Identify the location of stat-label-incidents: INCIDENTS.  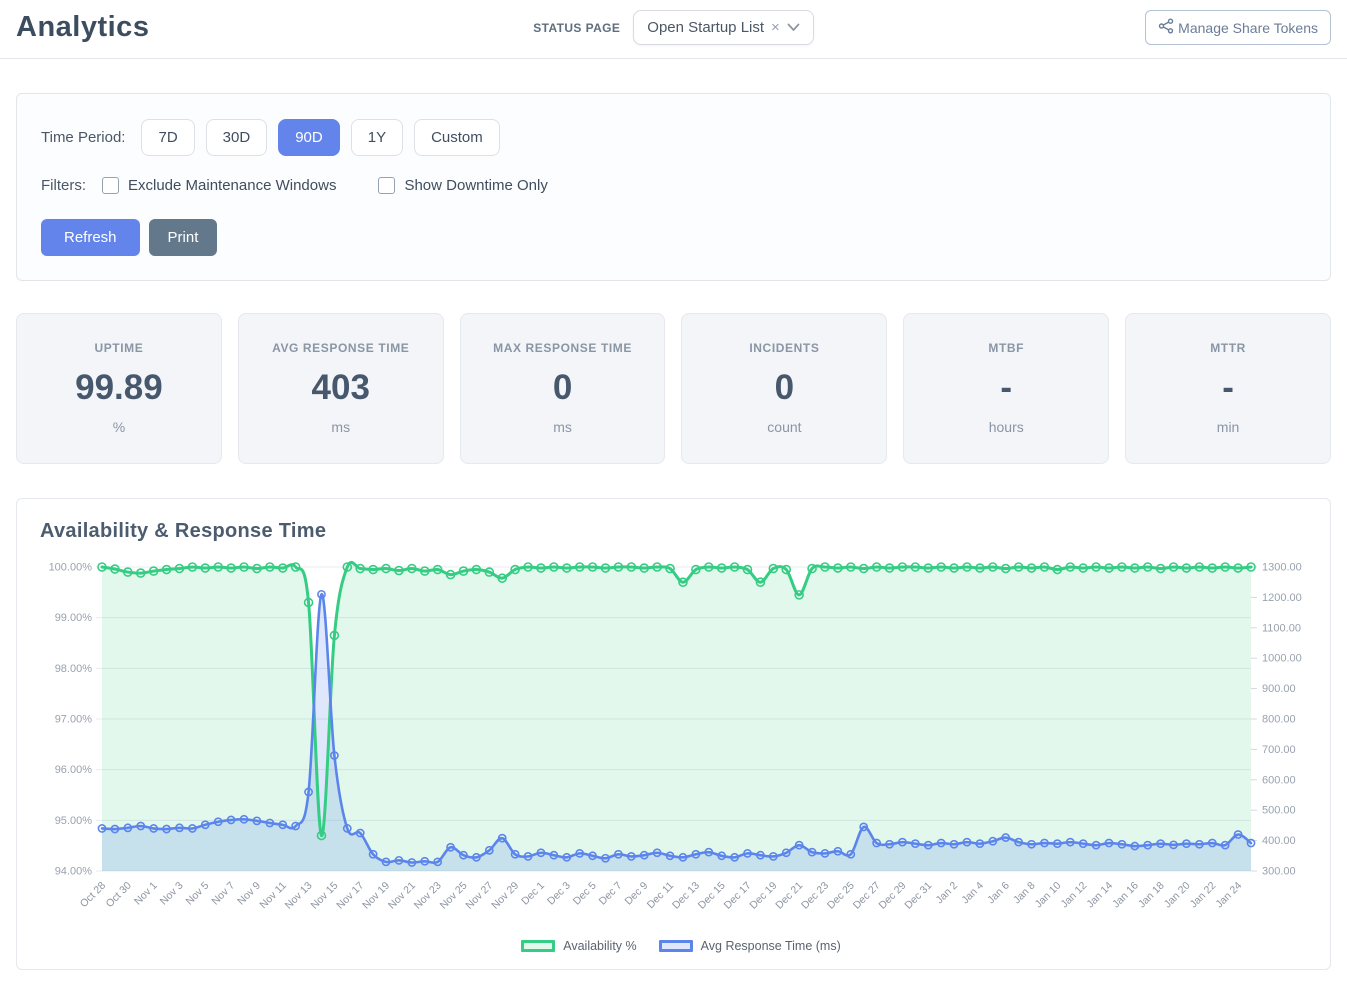
(784, 348).